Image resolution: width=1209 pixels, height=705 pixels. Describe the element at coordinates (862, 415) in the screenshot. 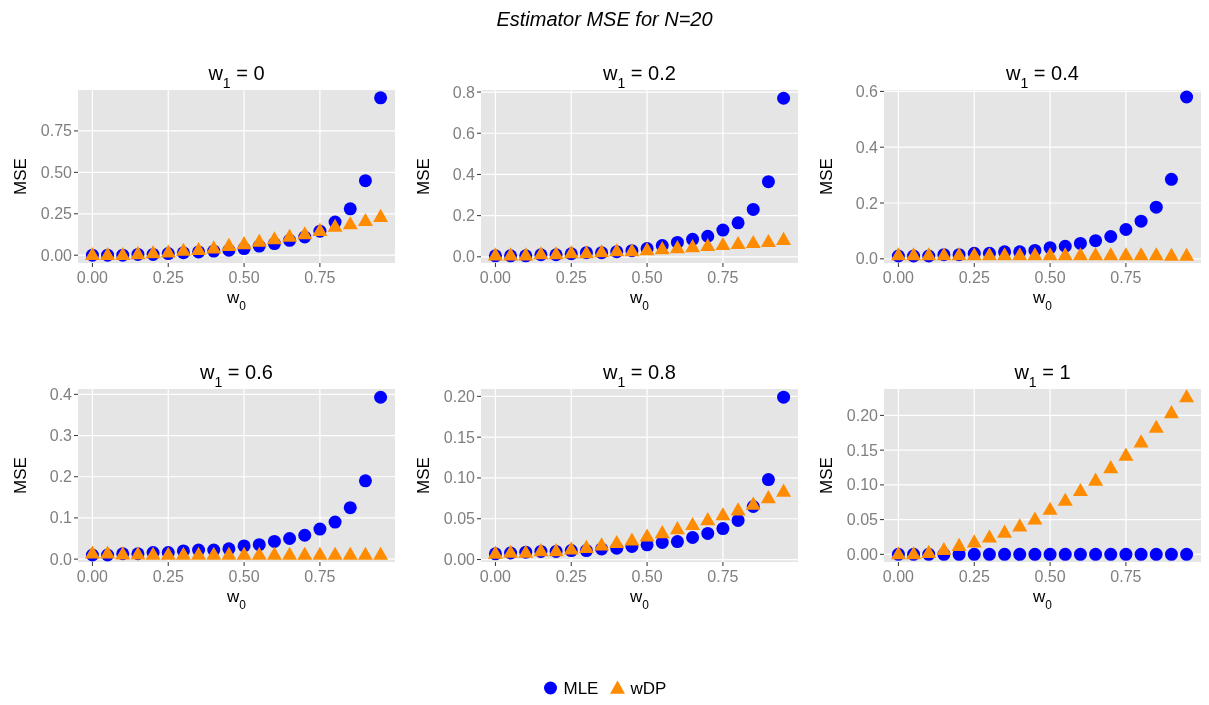

I see `y-tick-label: 0.20` at that location.